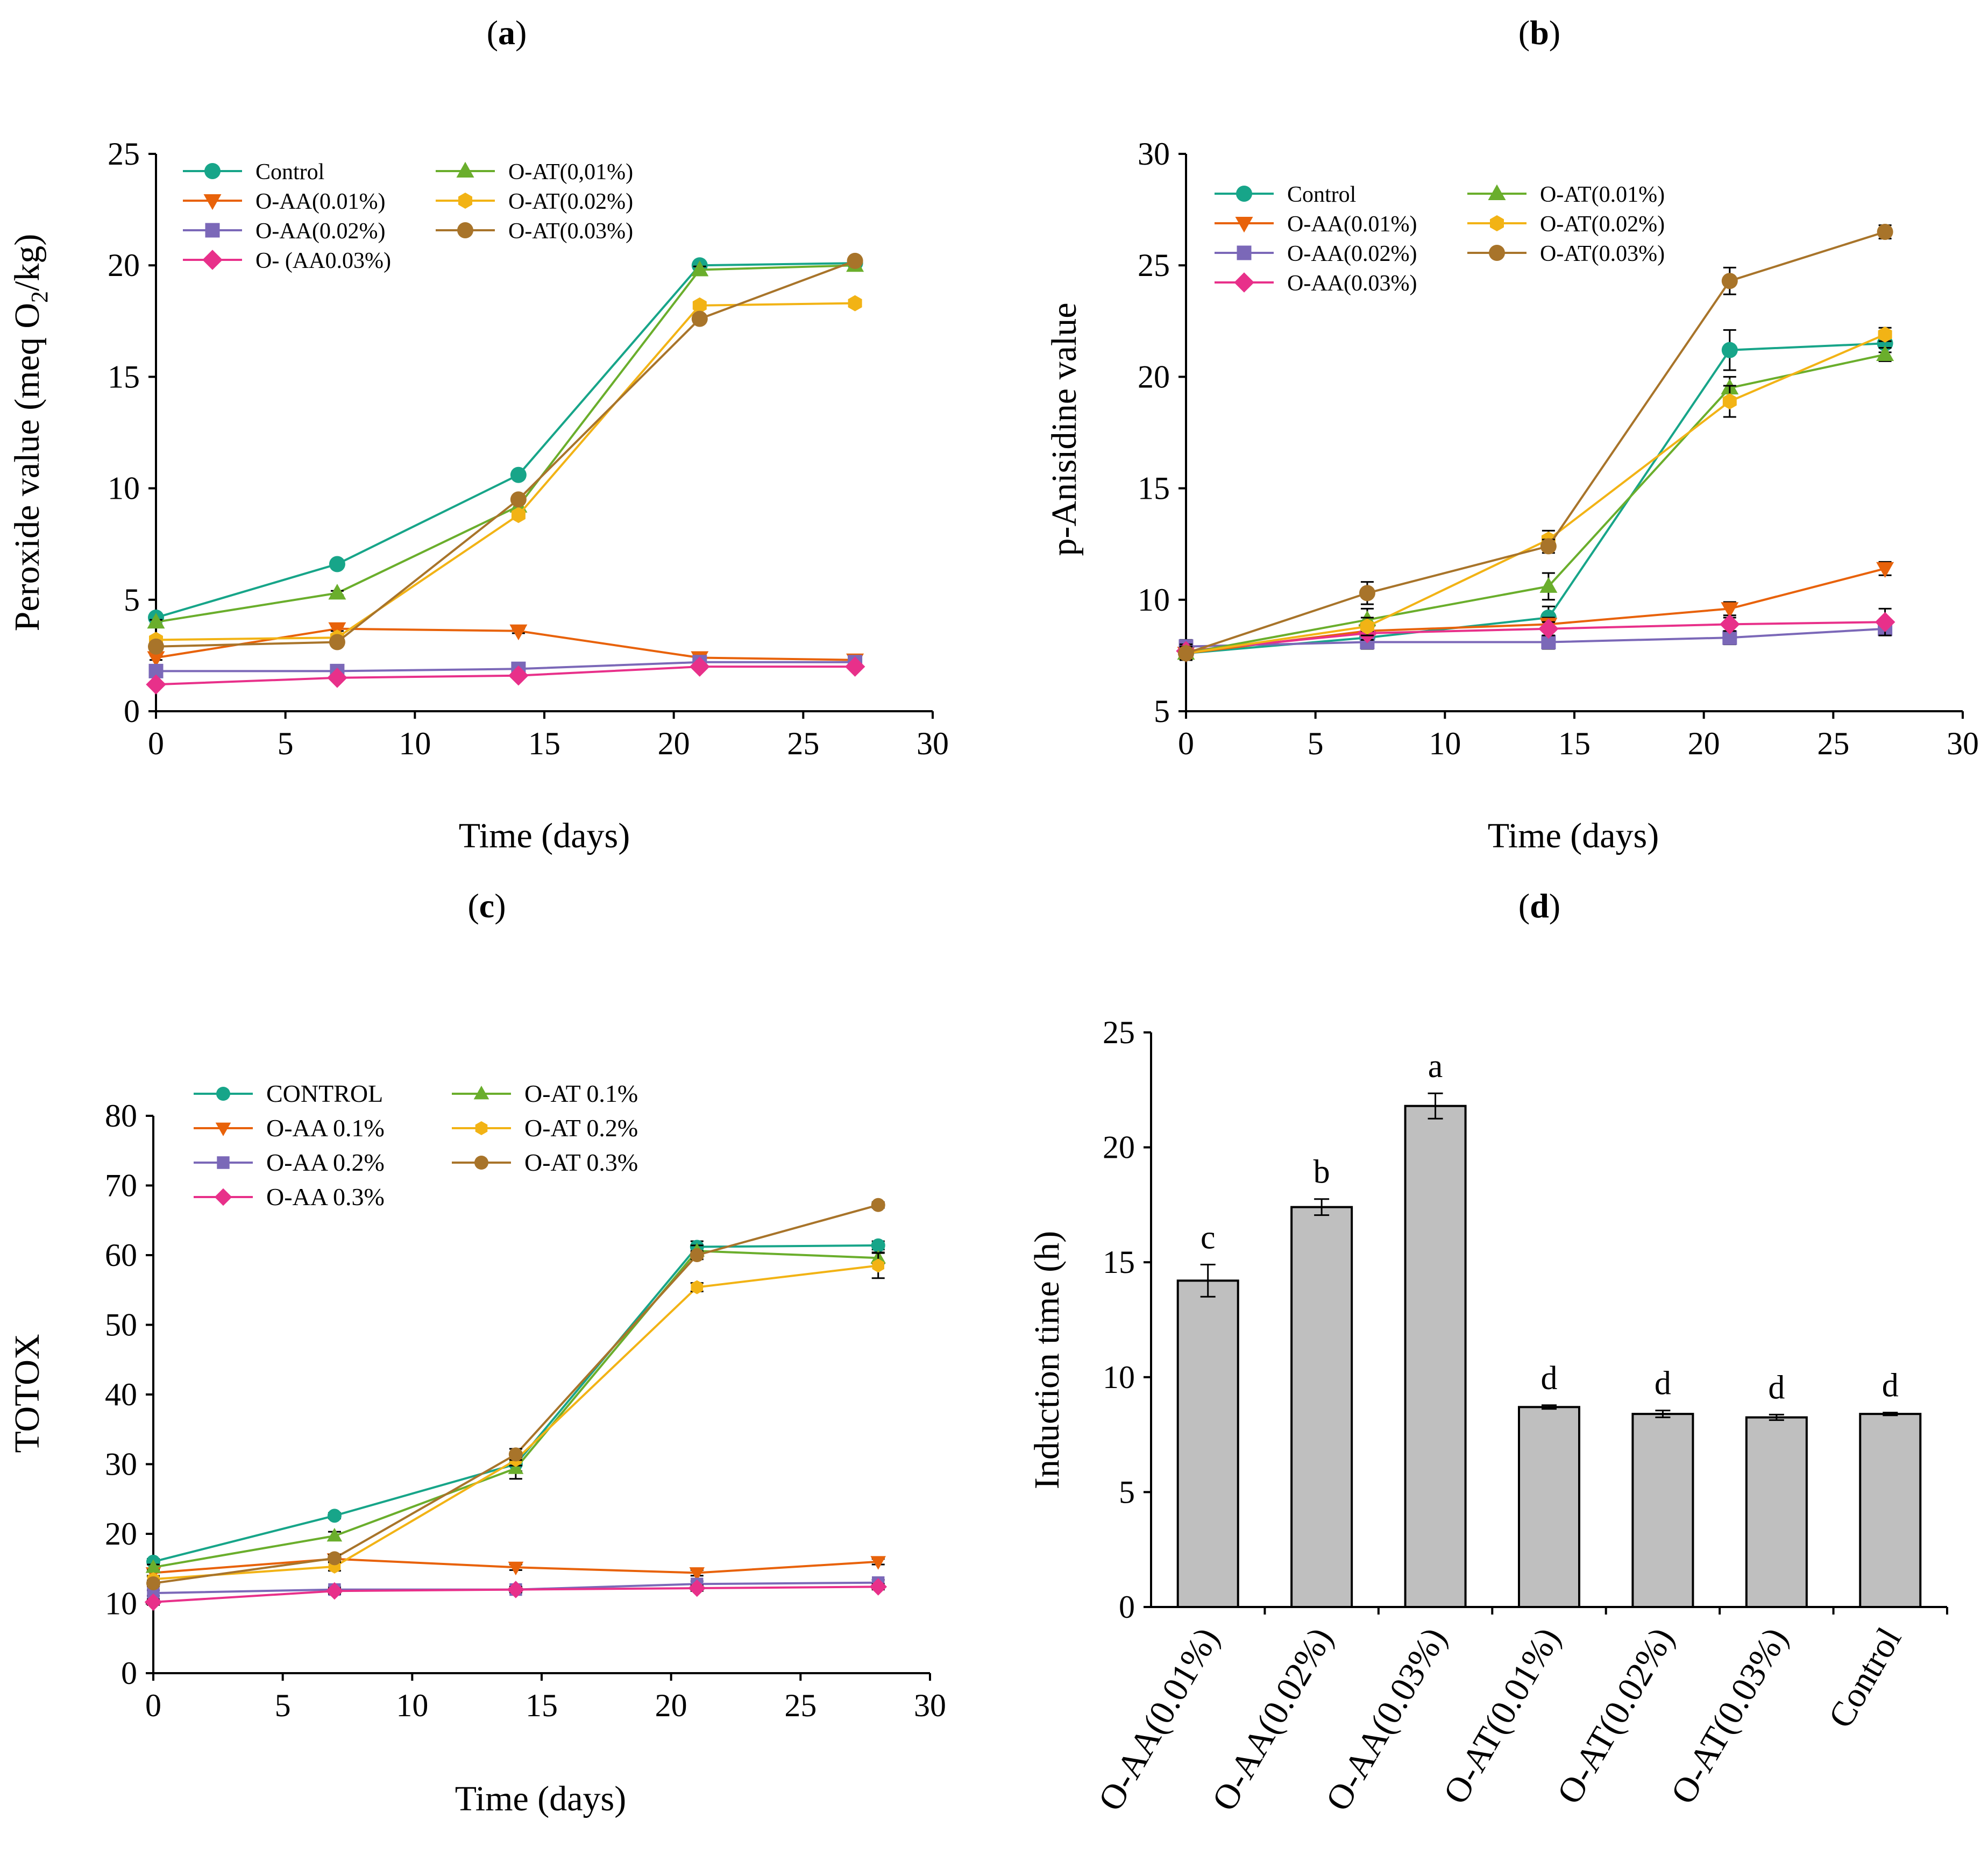 This screenshot has width=1988, height=1876. I want to click on legend-item: O-AA(0.03%), so click(1316, 283).